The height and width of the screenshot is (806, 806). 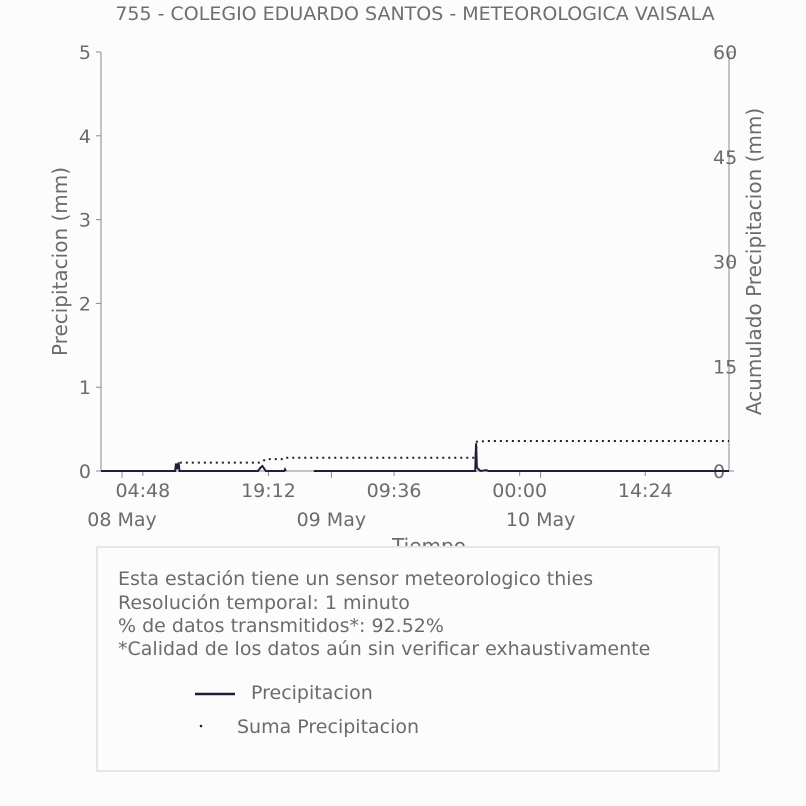 I want to click on y-tick-label: 0, so click(x=85, y=472).